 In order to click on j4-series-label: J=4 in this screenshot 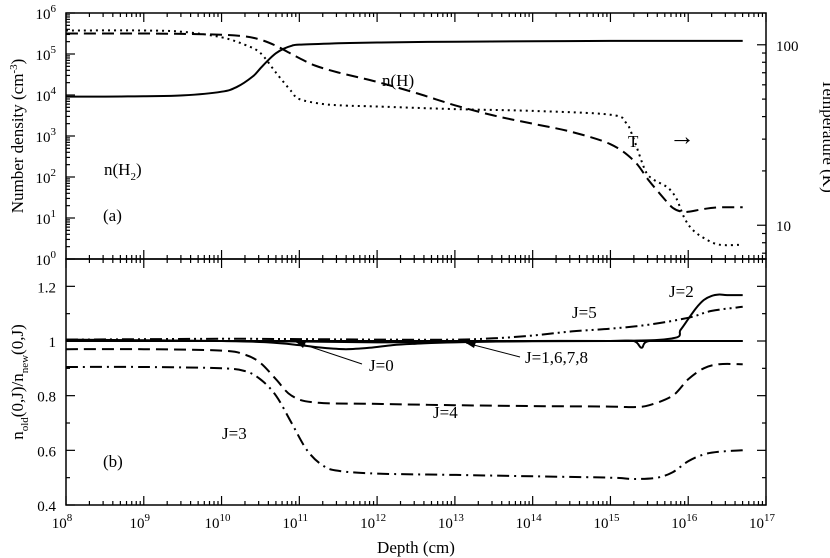, I will do `click(445, 412)`.